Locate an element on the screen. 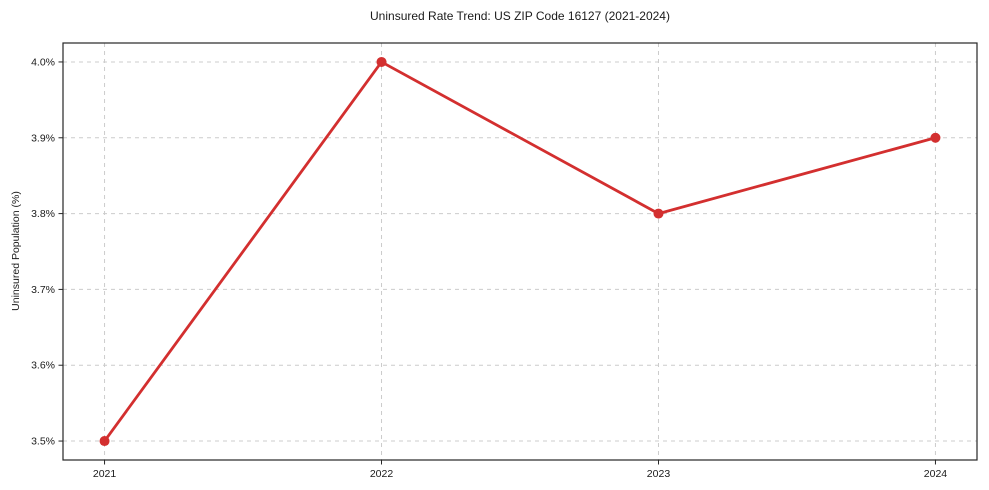 Image resolution: width=989 pixels, height=490 pixels. x-tick-label: 2023 is located at coordinates (659, 474).